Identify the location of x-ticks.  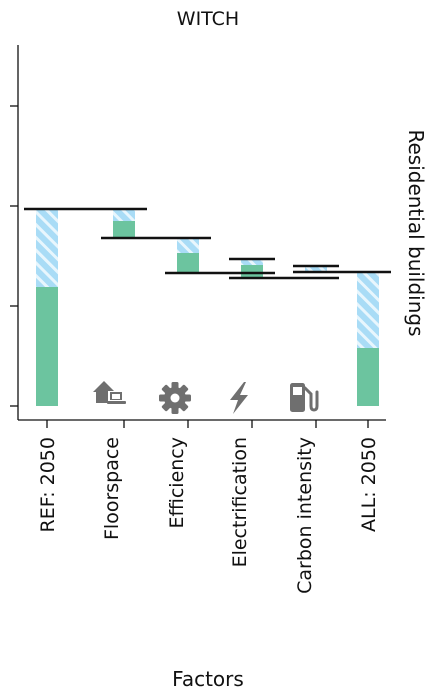
(207, 424).